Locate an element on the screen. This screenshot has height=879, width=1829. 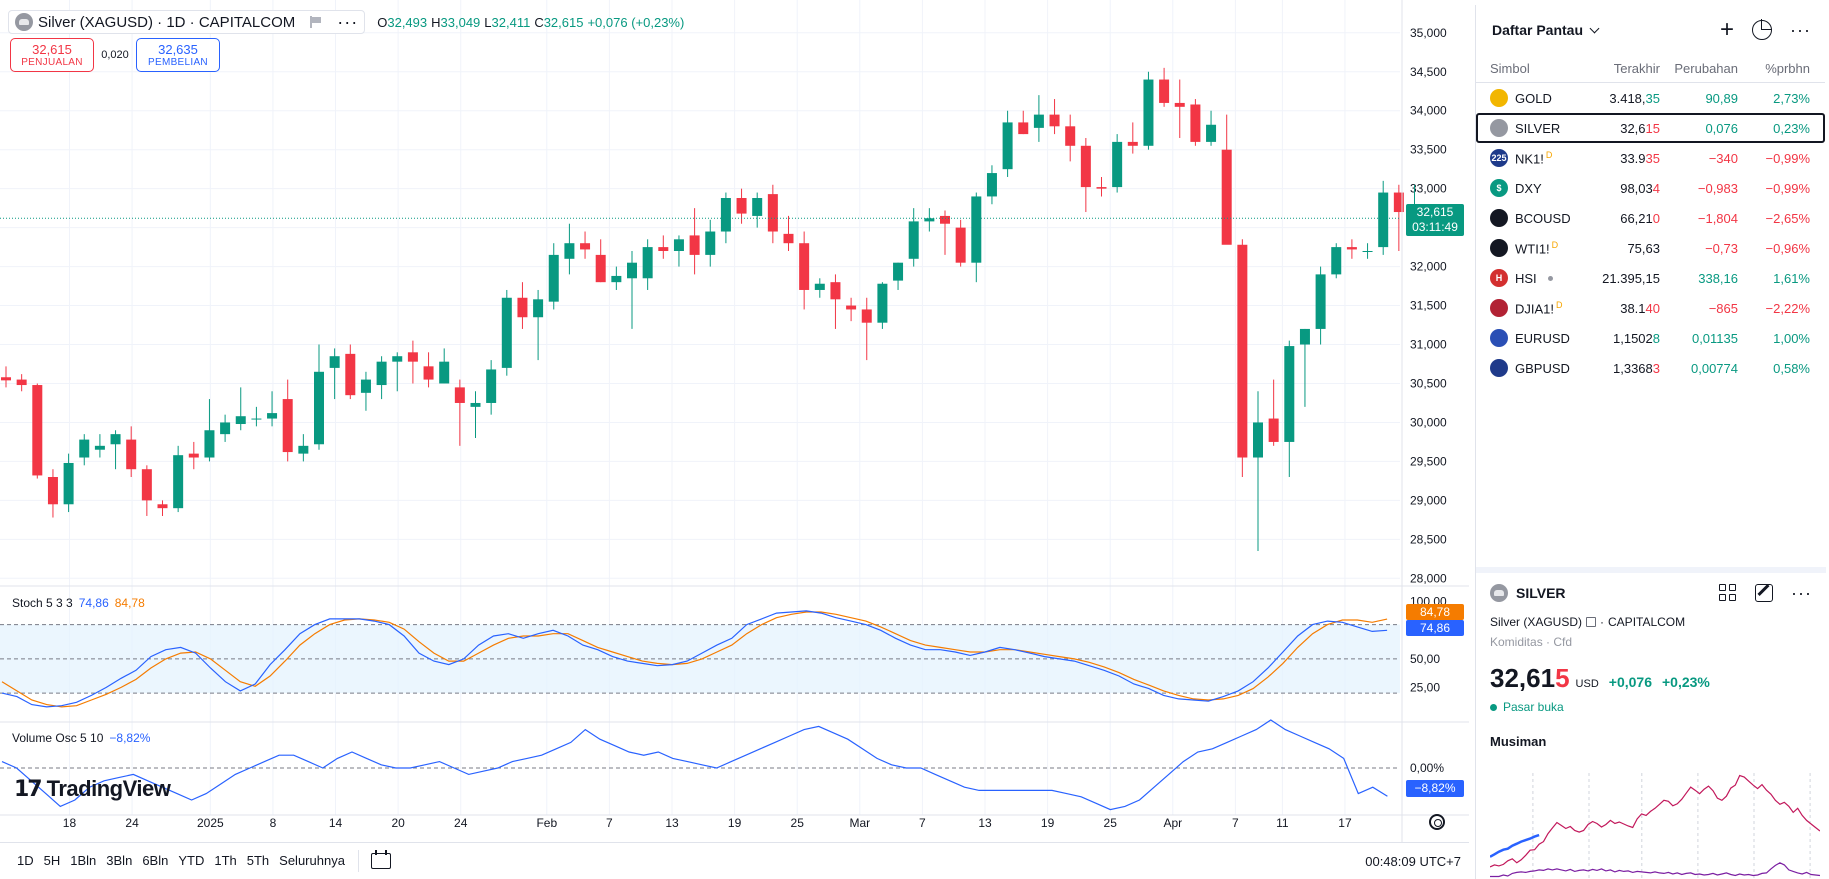
time-axis-label: 13 is located at coordinates (672, 823).